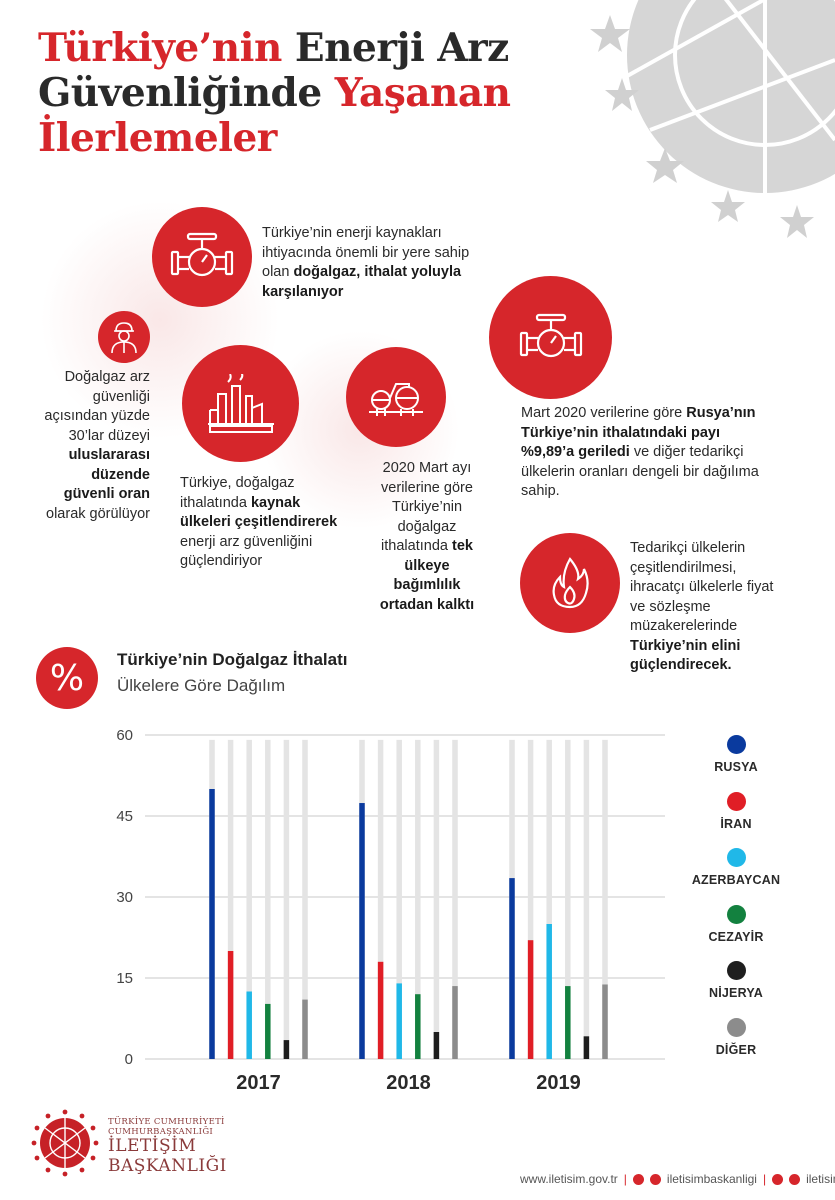 Image resolution: width=835 pixels, height=1200 pixels. I want to click on legend-item: CEZAYİR, so click(736, 924).